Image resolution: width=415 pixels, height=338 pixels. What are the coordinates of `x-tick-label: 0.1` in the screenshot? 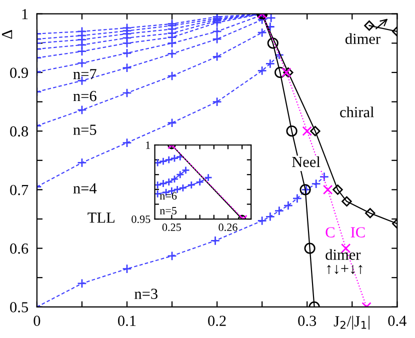 It's located at (127, 321).